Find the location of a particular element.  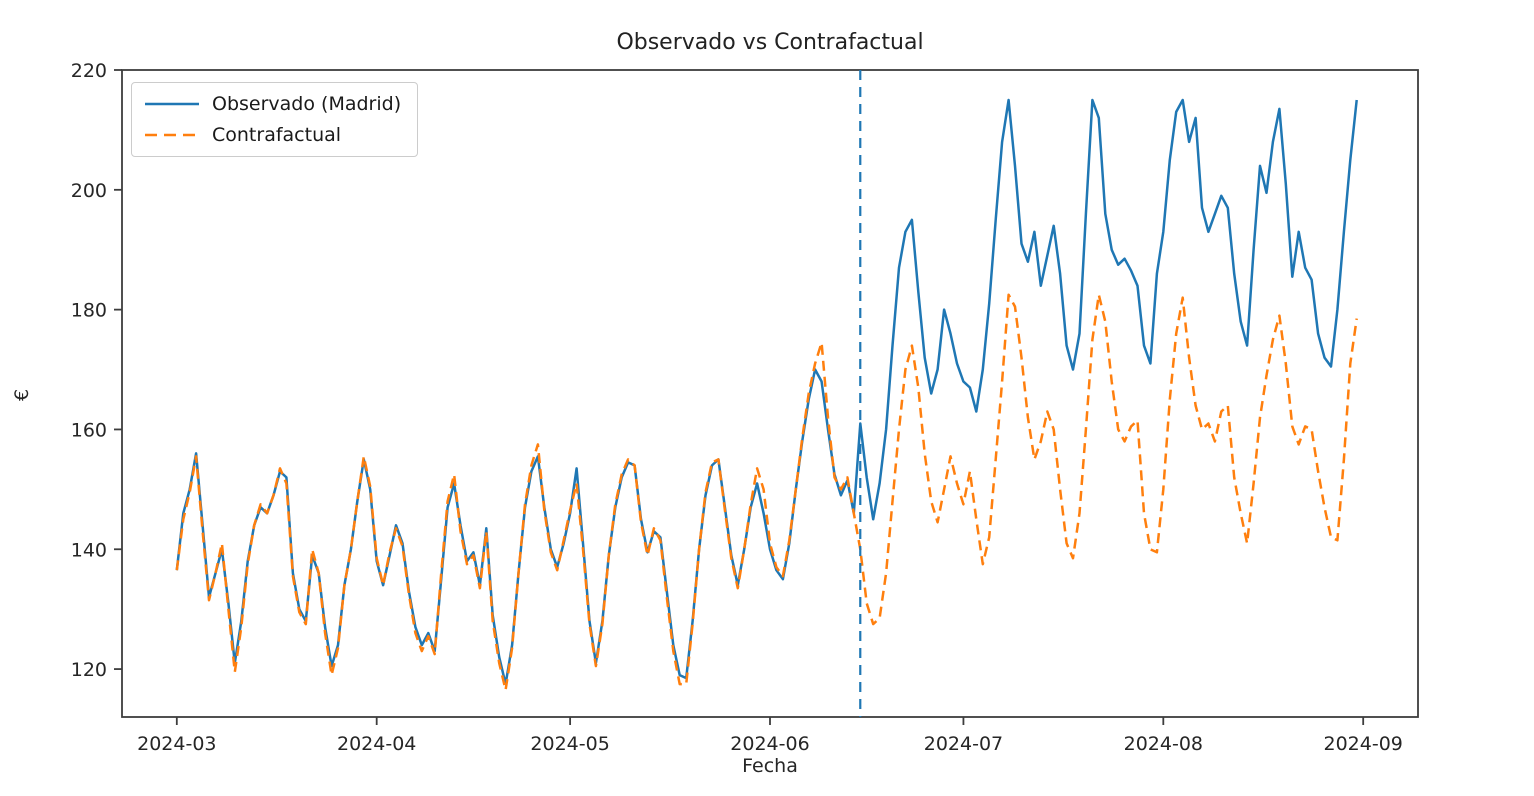

y-axis-label: € is located at coordinates (22, 395).